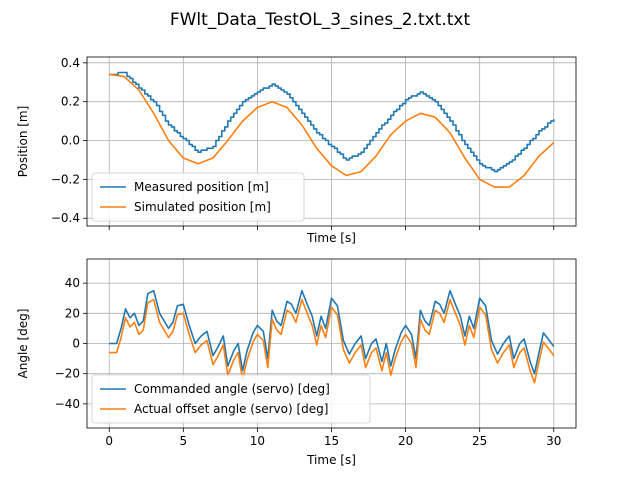  Describe the element at coordinates (67, 404) in the screenshot. I see `y-tick-label: −40` at that location.